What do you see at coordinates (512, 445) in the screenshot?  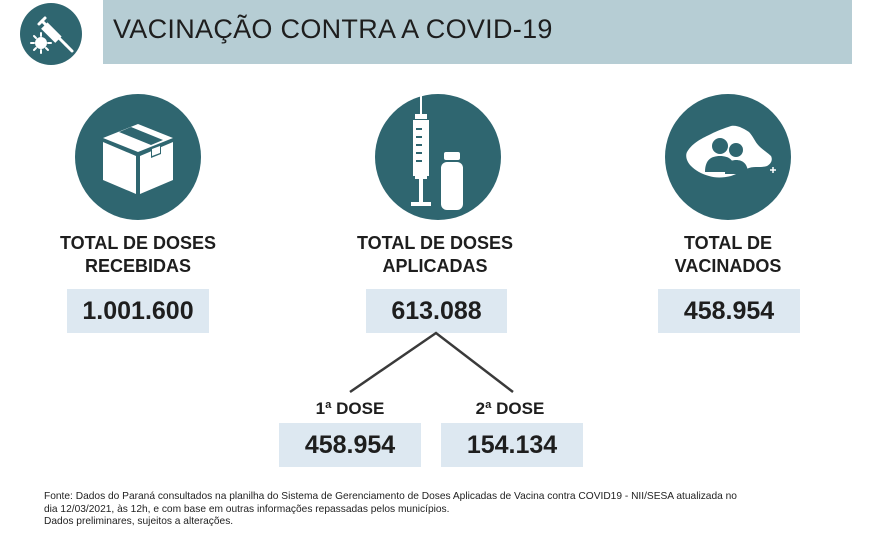 I see `value-second-dose: 154.134` at bounding box center [512, 445].